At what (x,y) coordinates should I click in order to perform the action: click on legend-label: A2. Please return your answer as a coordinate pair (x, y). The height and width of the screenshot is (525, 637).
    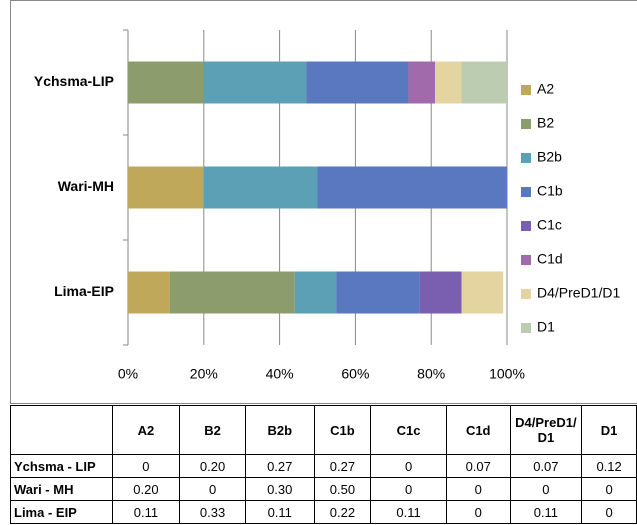
    Looking at the image, I should click on (545, 89).